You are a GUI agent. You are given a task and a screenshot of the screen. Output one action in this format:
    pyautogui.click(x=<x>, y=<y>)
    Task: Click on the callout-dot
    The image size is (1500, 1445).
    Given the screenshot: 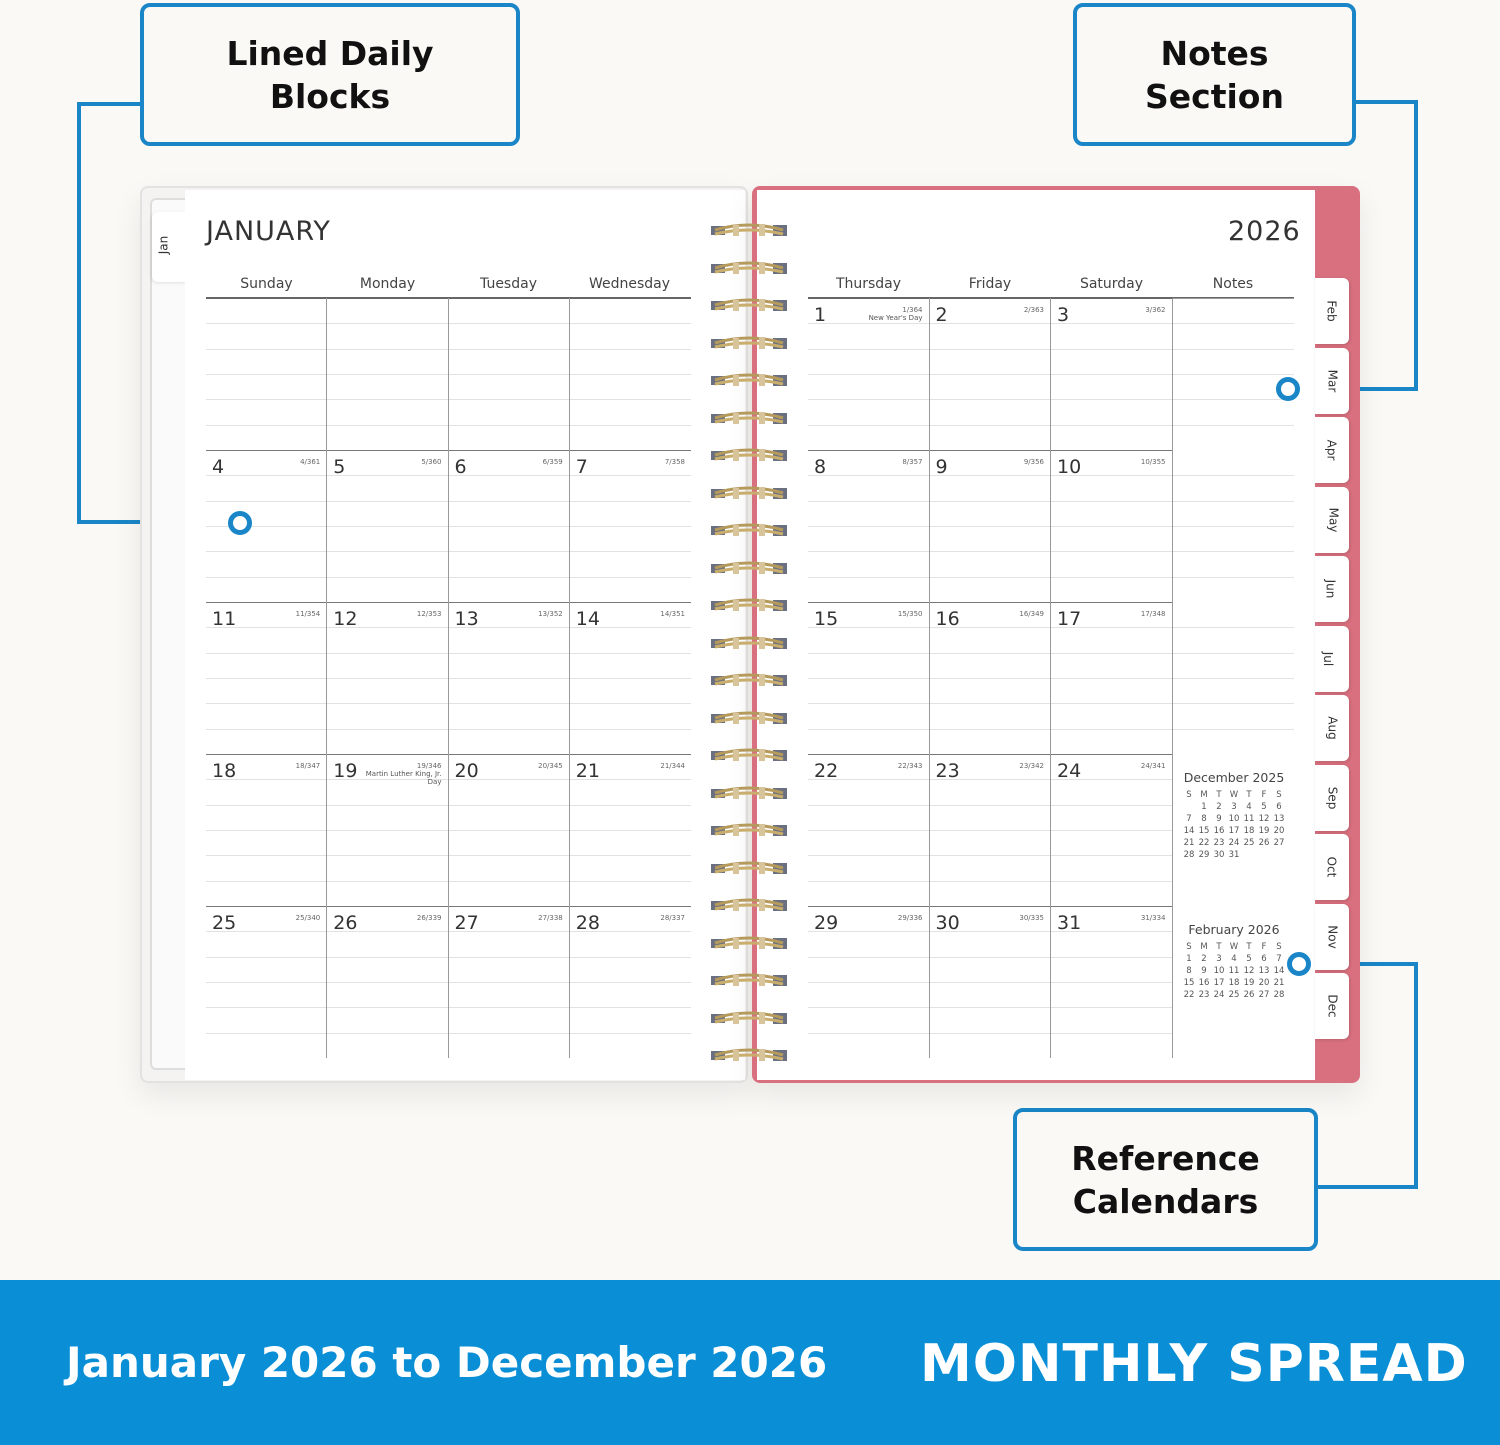 What is the action you would take?
    pyautogui.click(x=240, y=523)
    